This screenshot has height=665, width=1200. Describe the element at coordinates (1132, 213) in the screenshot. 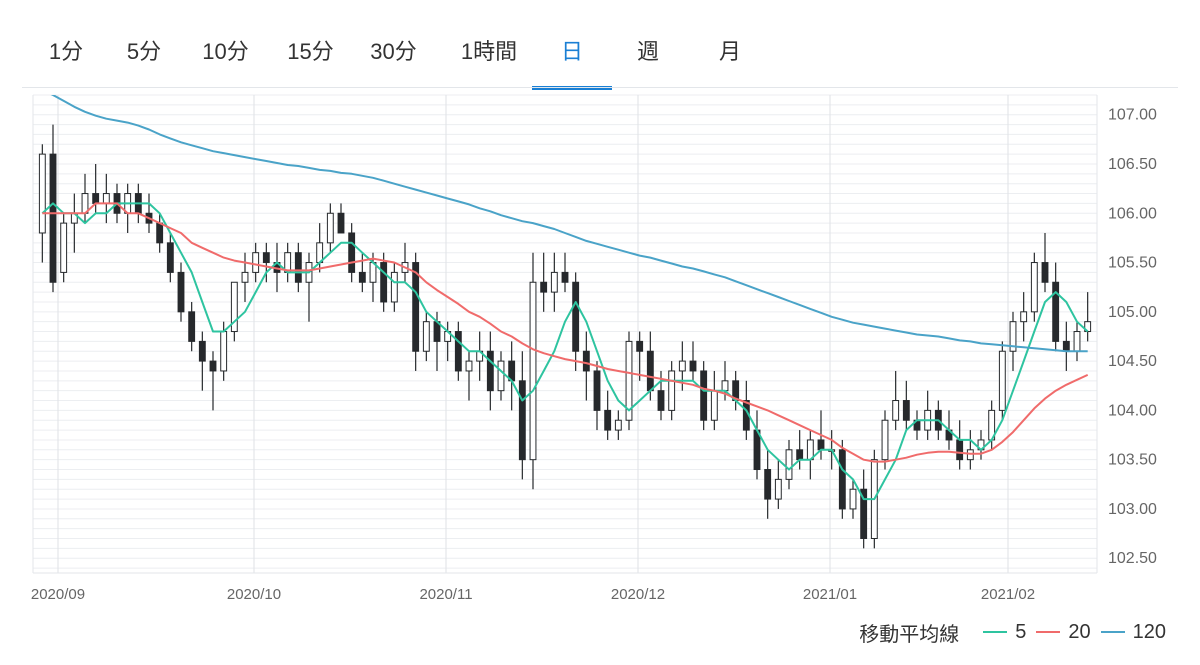

I see `y-tick-label: 106.00` at that location.